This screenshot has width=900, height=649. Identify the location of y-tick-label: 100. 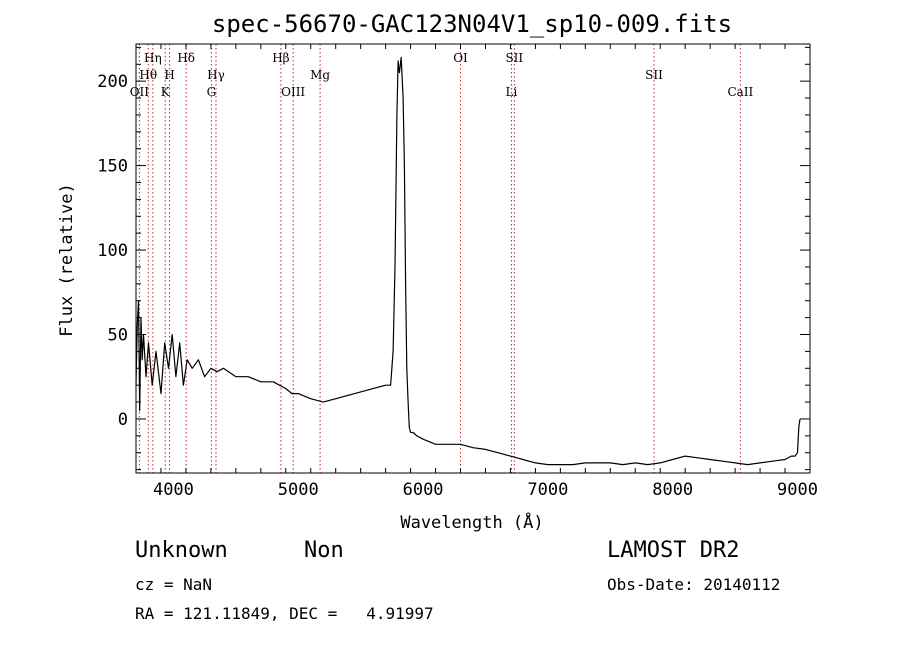
(112, 251).